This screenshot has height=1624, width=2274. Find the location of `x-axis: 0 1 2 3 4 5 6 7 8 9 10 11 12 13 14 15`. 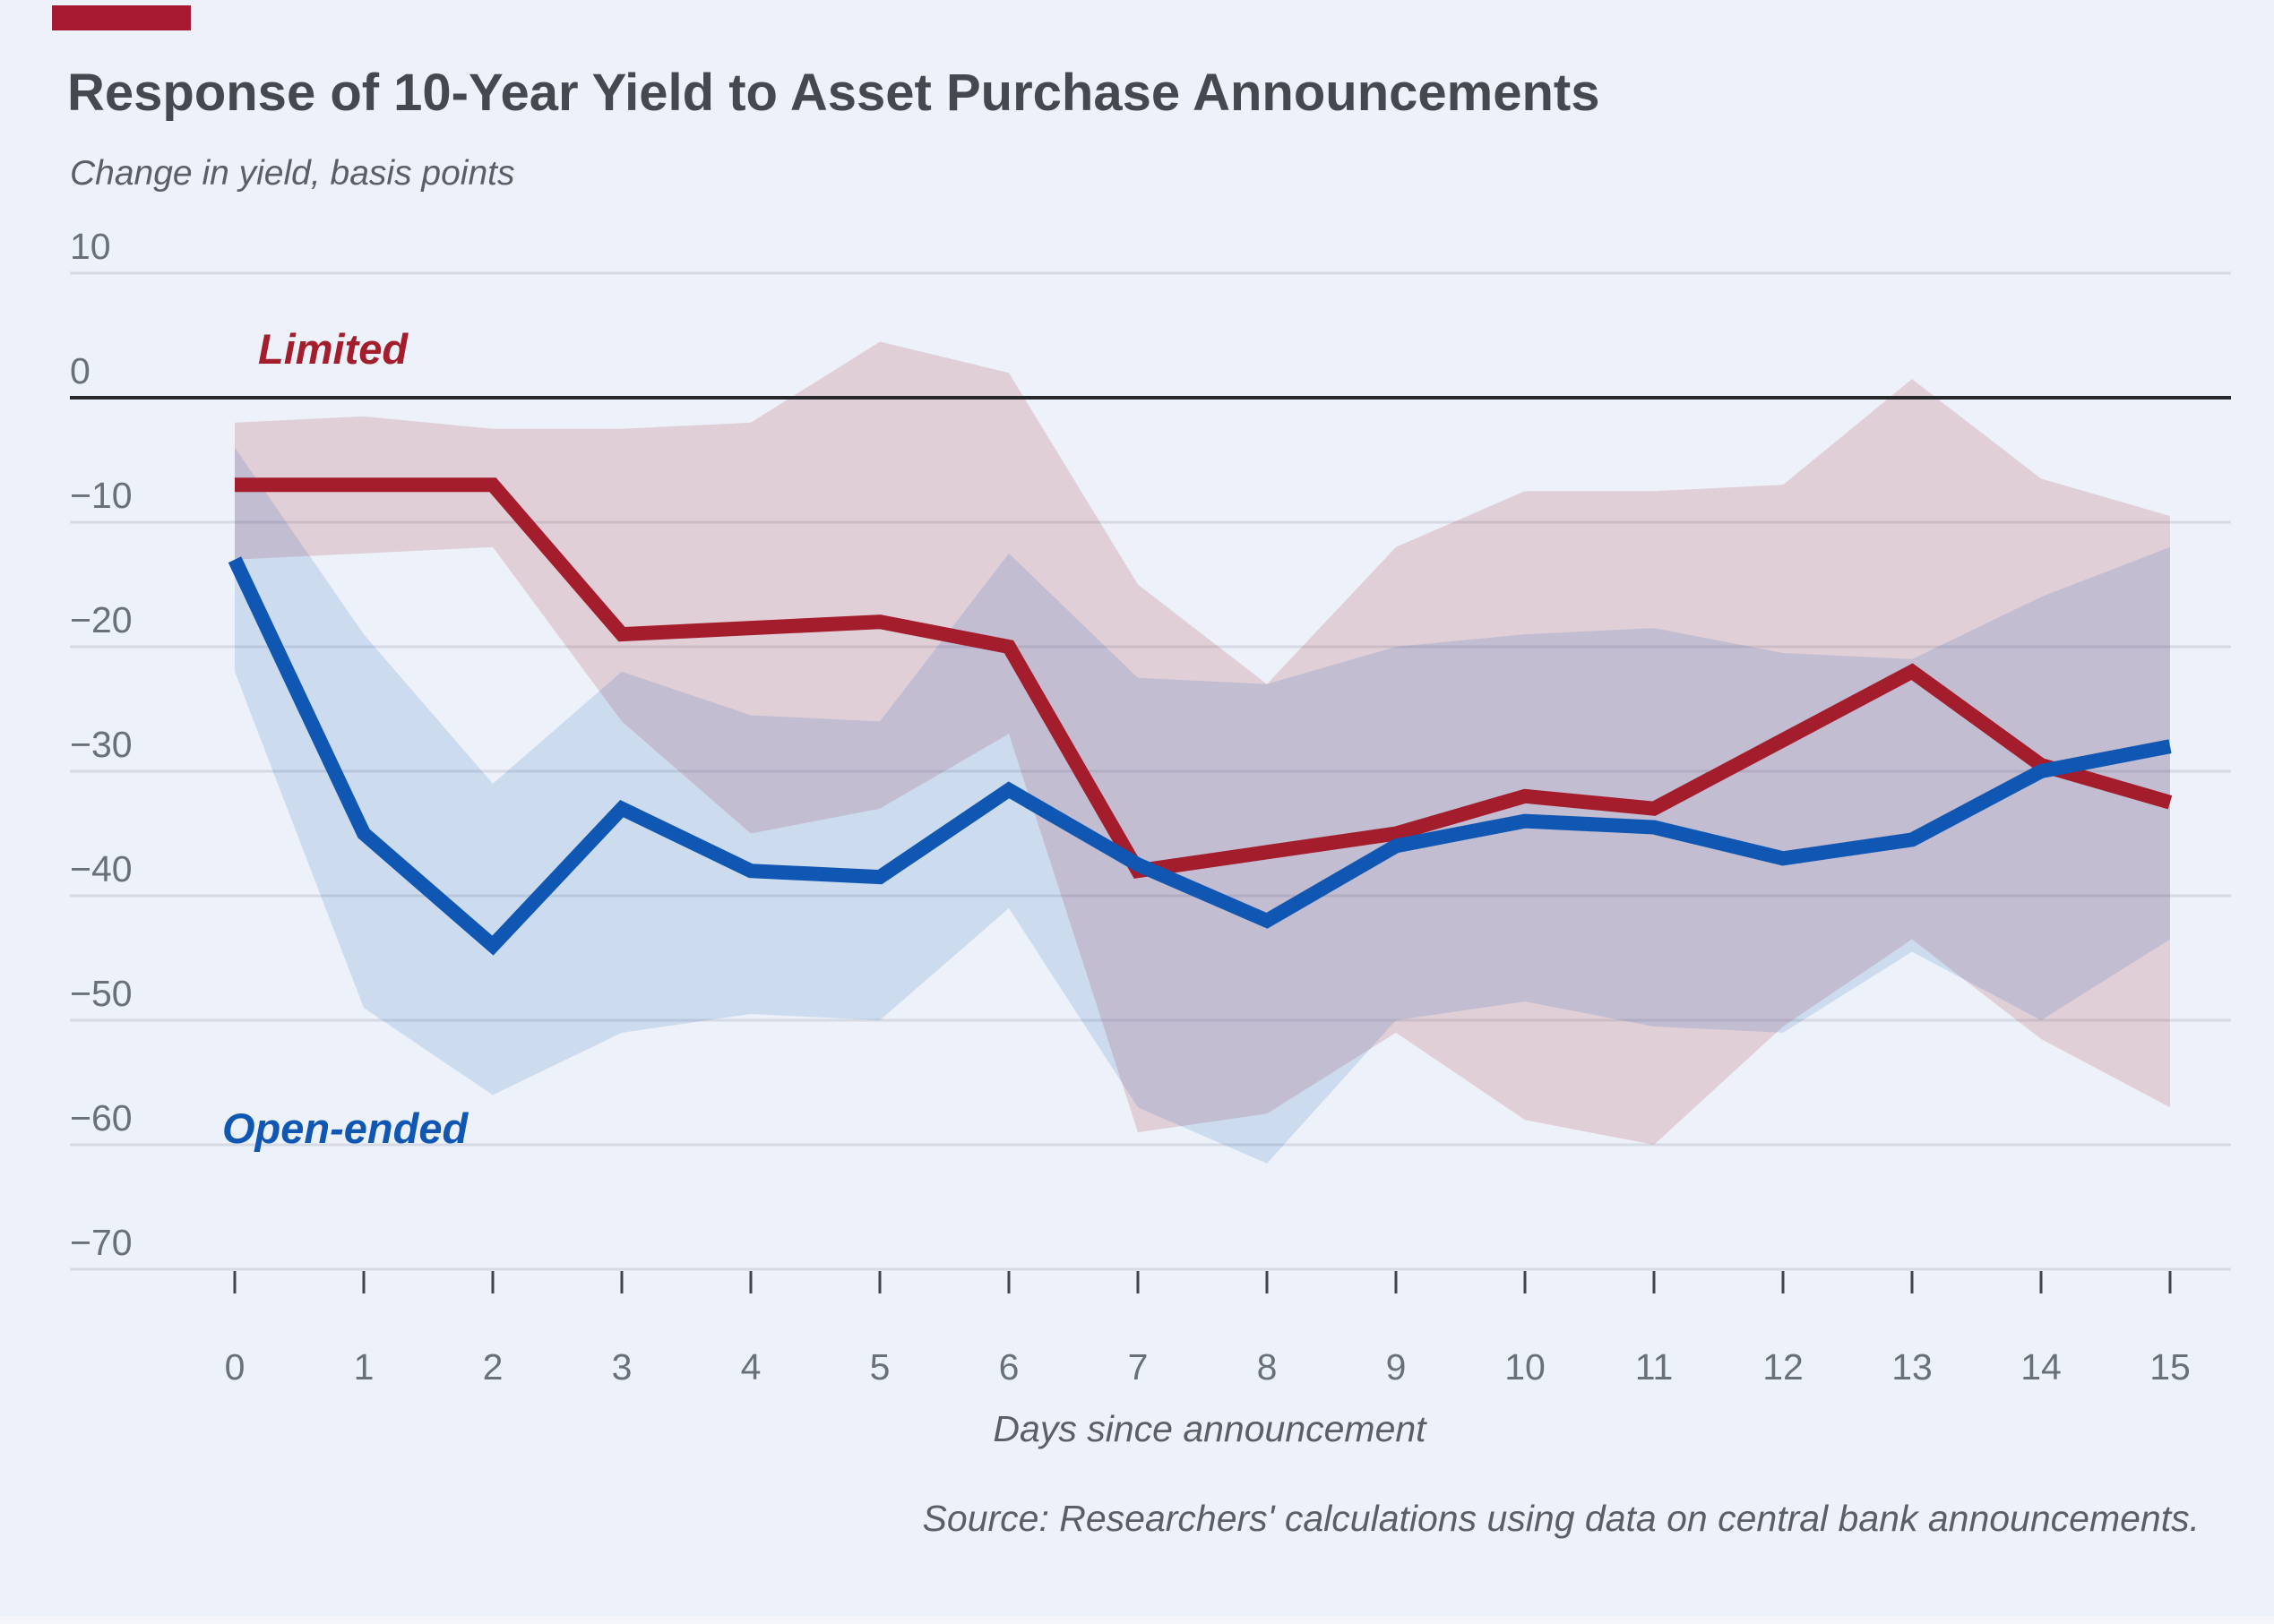

x-axis: 0 1 2 3 4 5 6 7 8 9 10 11 12 13 14 15 is located at coordinates (1208, 1329).